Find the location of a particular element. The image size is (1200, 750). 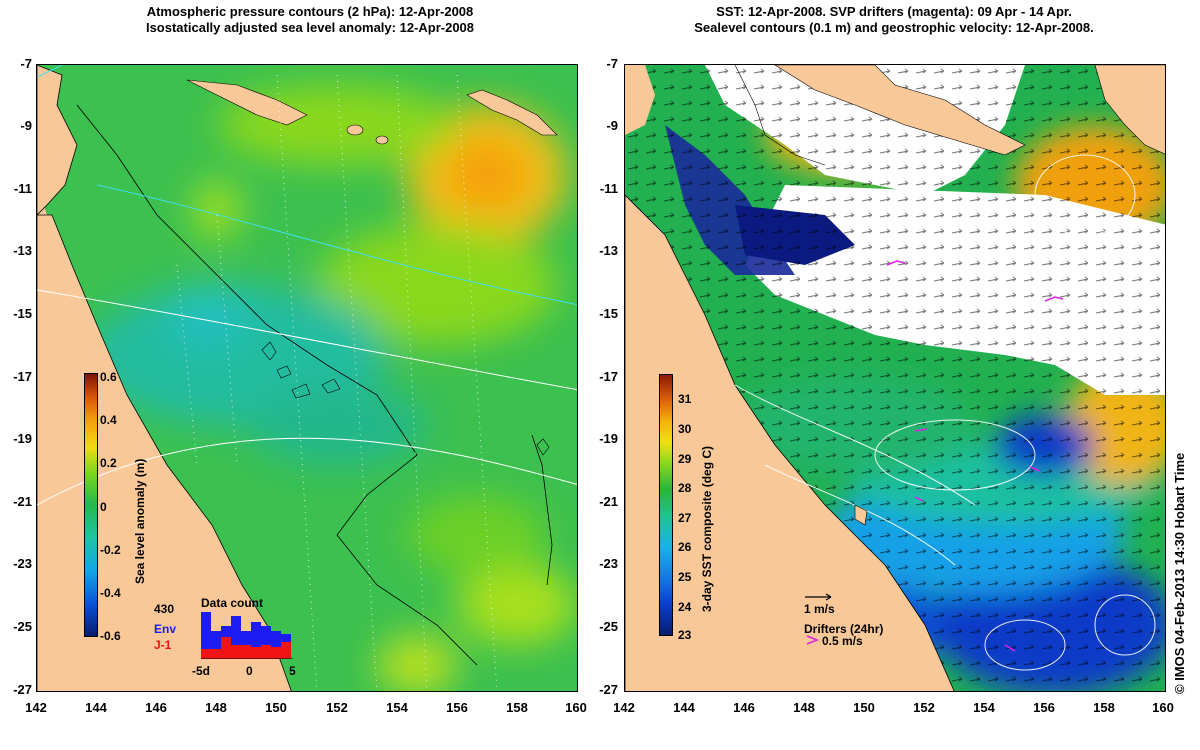

colorbar-label: 29 is located at coordinates (685, 459).